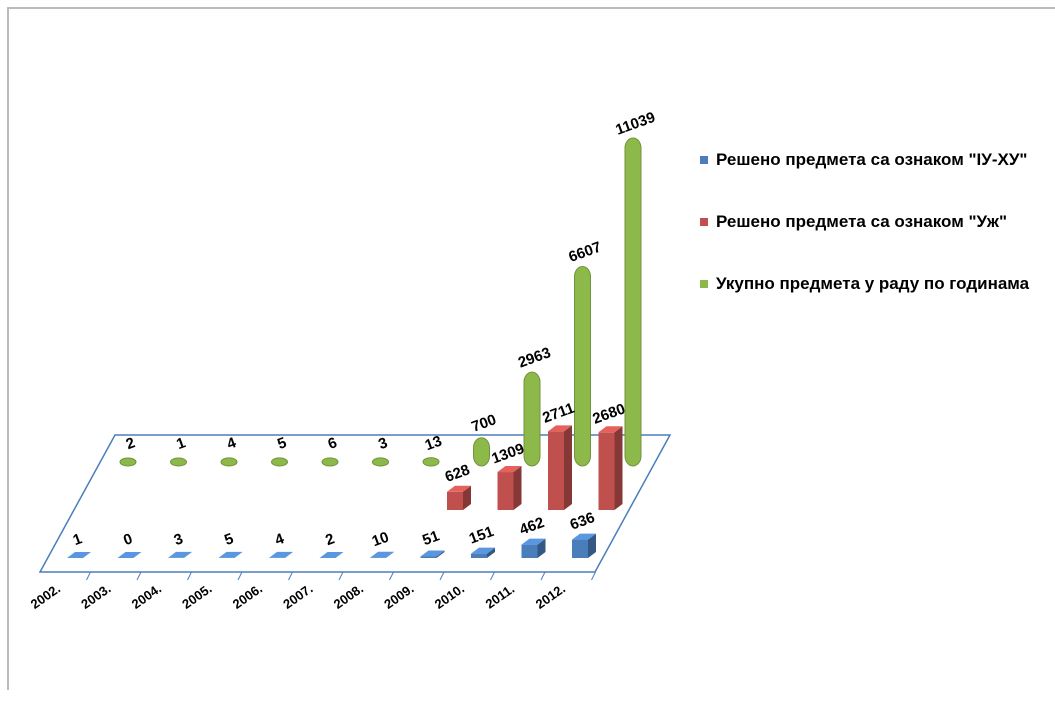 The width and height of the screenshot is (1055, 701). What do you see at coordinates (873, 283) in the screenshot?
I see `legend-label: Укупно предмета у раду по годинама` at bounding box center [873, 283].